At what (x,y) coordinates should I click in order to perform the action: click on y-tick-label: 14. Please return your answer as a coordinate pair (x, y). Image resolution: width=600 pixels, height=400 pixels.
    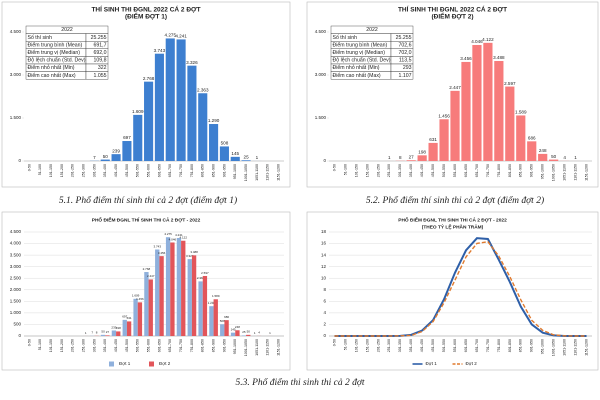
    Looking at the image, I should click on (324, 254).